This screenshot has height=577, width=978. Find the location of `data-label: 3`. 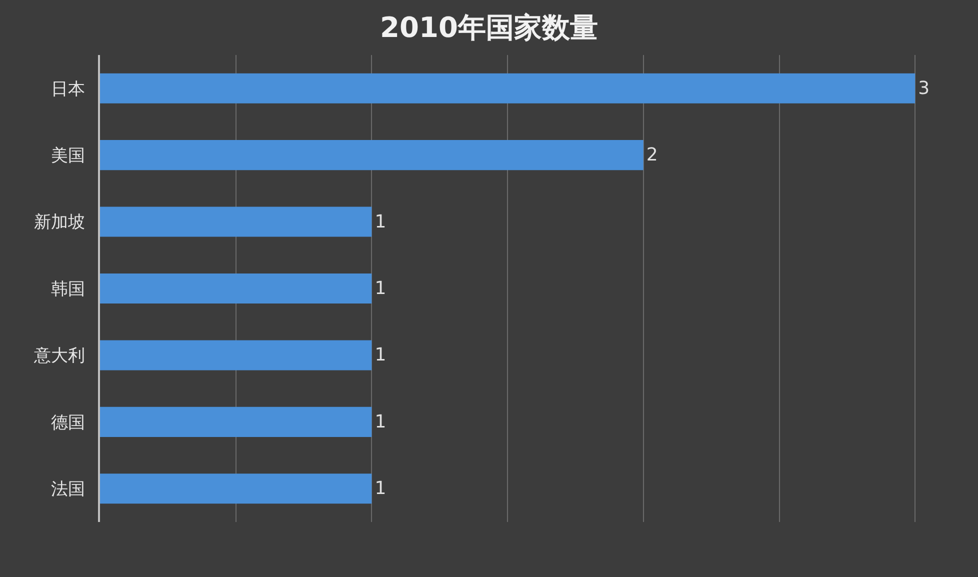

data-label: 3 is located at coordinates (924, 88).